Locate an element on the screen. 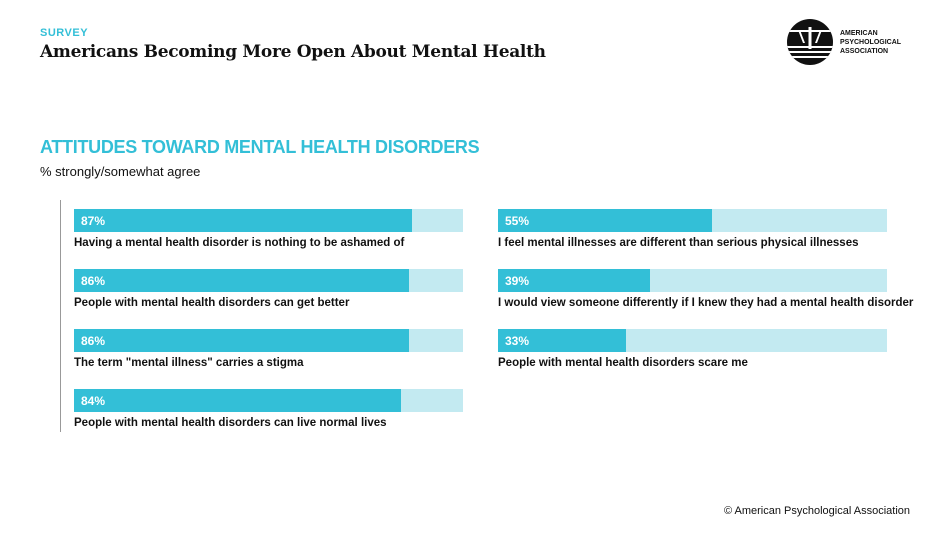 The width and height of the screenshot is (949, 534). bar-track: 84% is located at coordinates (268, 400).